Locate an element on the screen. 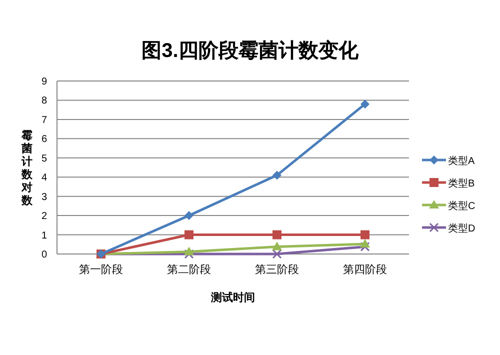  y-tick-label: 8 is located at coordinates (44, 101).